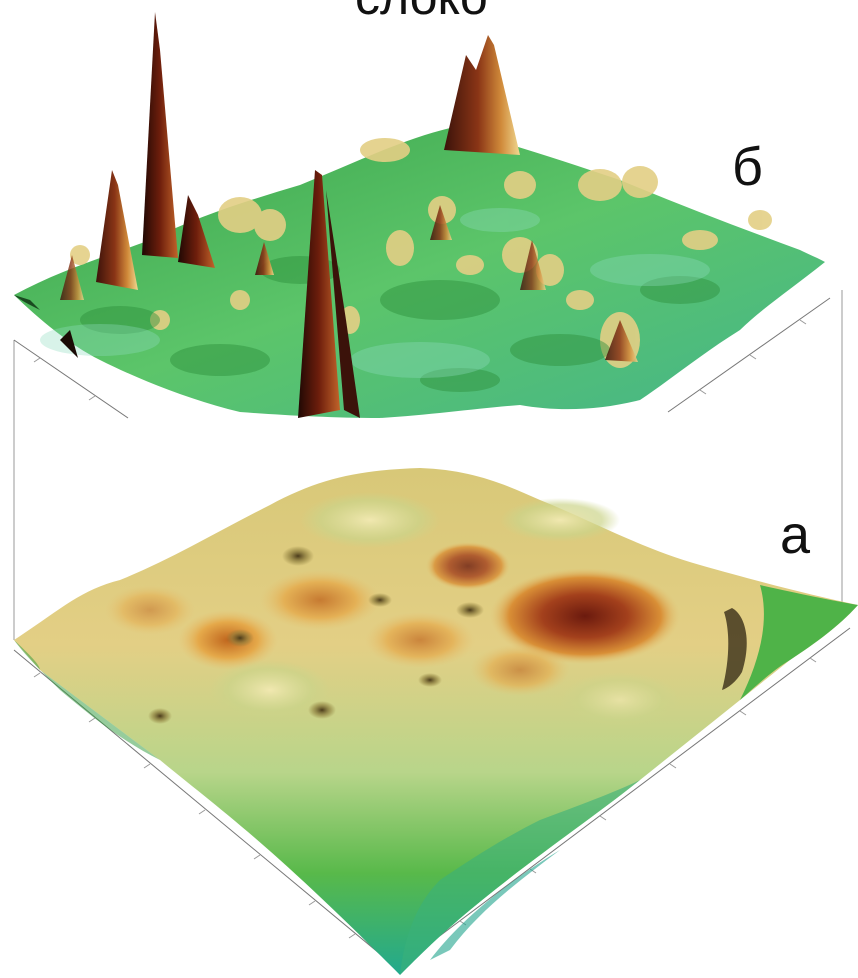 The height and width of the screenshot is (978, 858). I want to click on surface-a-label: а, so click(795, 535).